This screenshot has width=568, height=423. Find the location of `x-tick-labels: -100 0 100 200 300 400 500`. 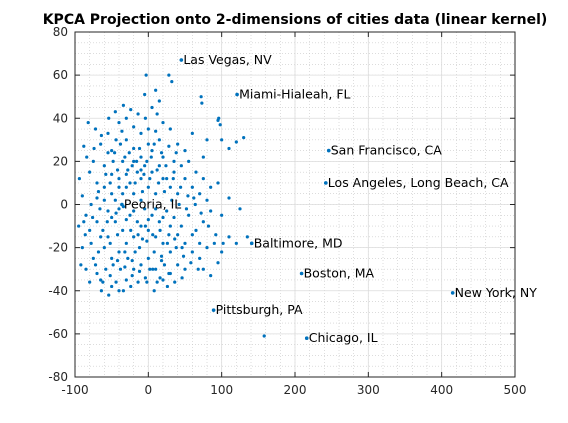

x-tick-labels: -100 0 100 200 300 400 500 is located at coordinates (293, 390).